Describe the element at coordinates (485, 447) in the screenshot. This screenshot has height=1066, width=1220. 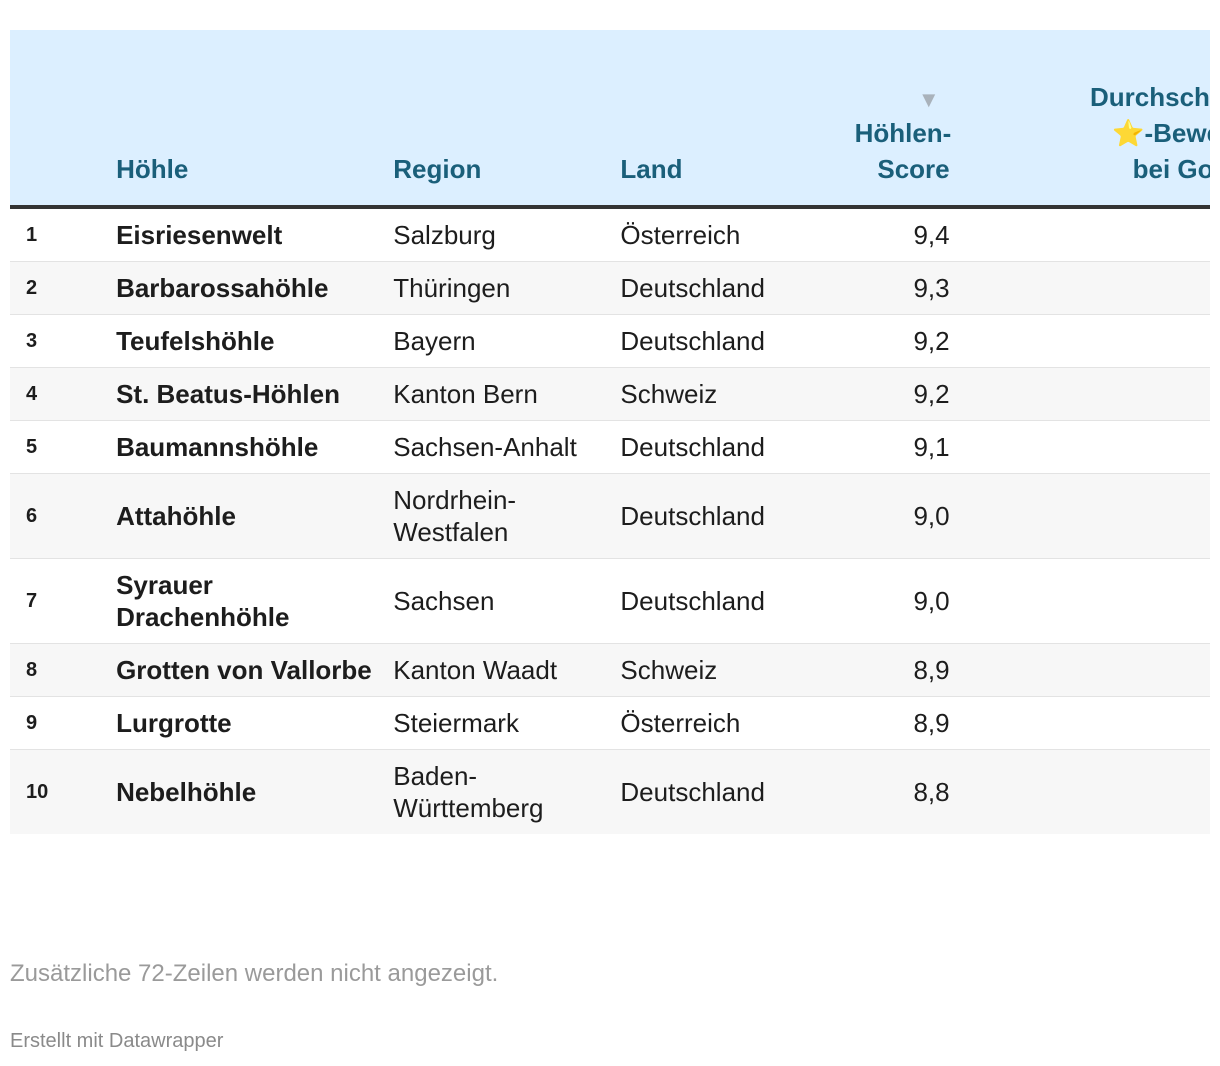
I see `region-cell: Sachsen-Anhalt` at that location.